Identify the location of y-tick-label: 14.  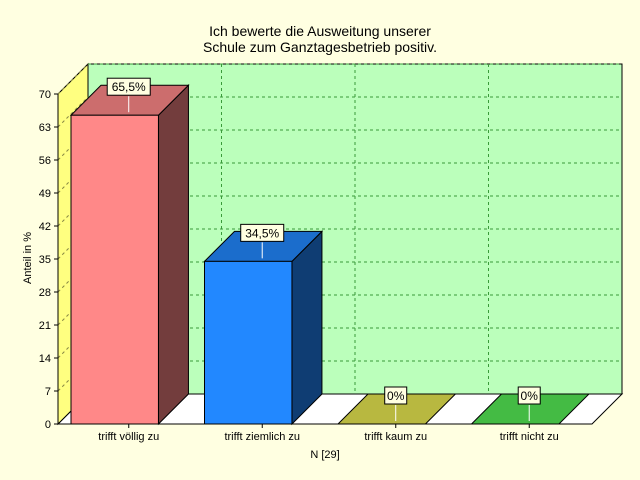
(45, 359).